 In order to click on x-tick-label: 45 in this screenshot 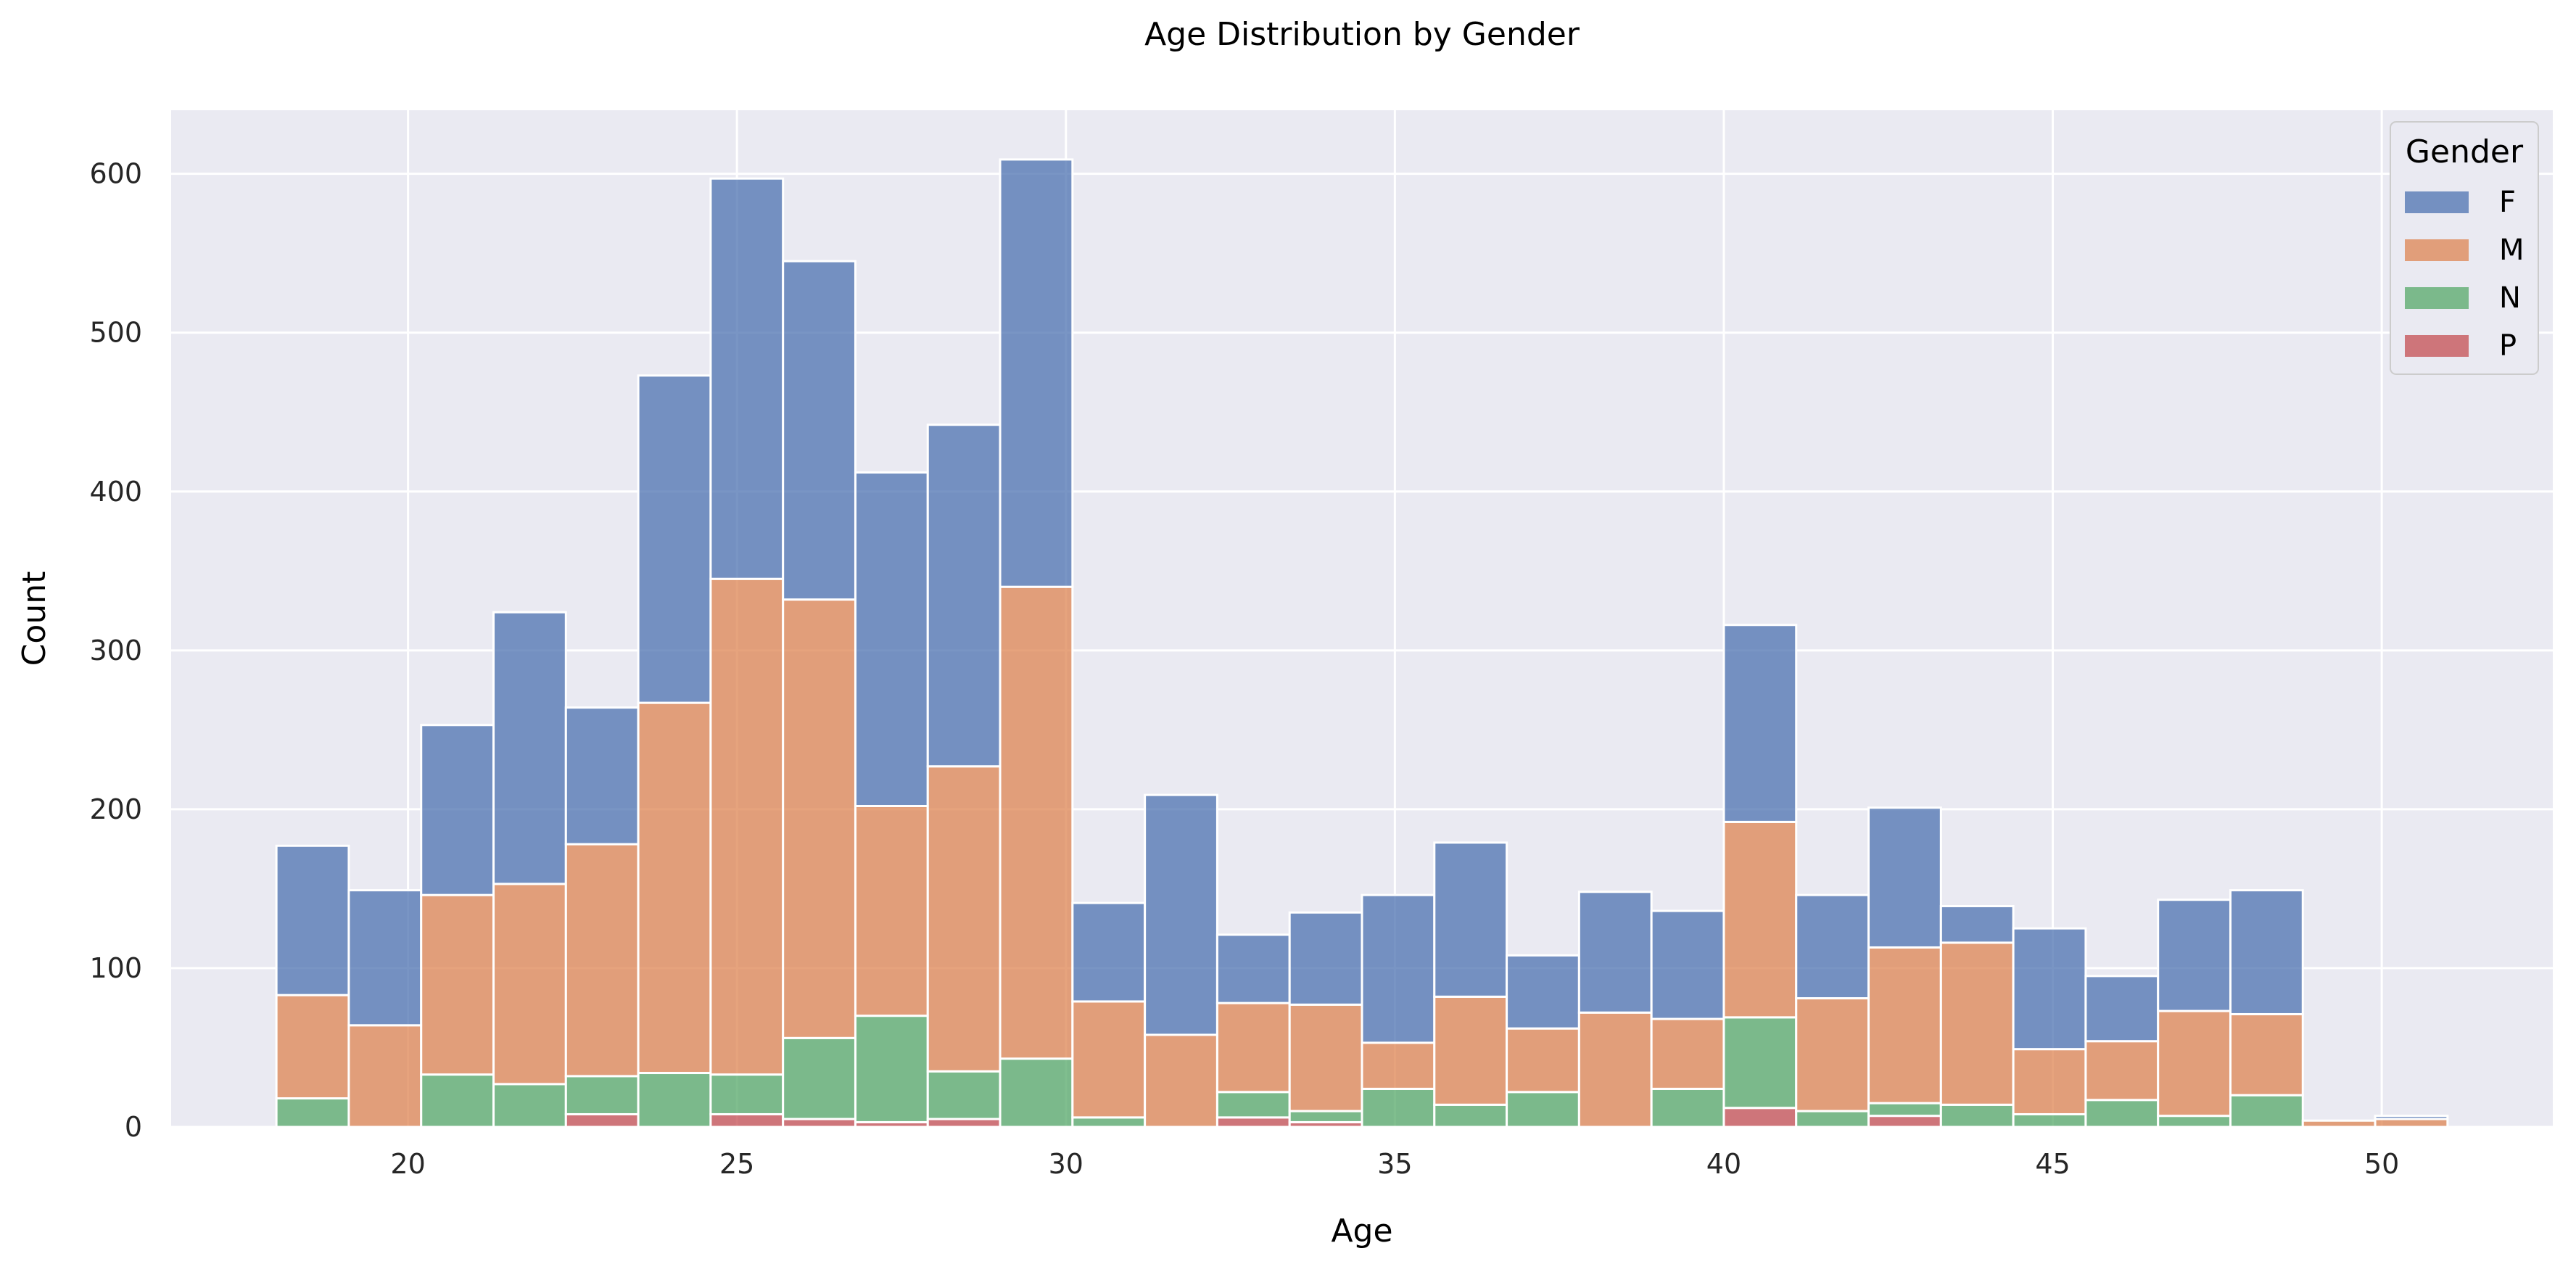, I will do `click(2052, 1164)`.